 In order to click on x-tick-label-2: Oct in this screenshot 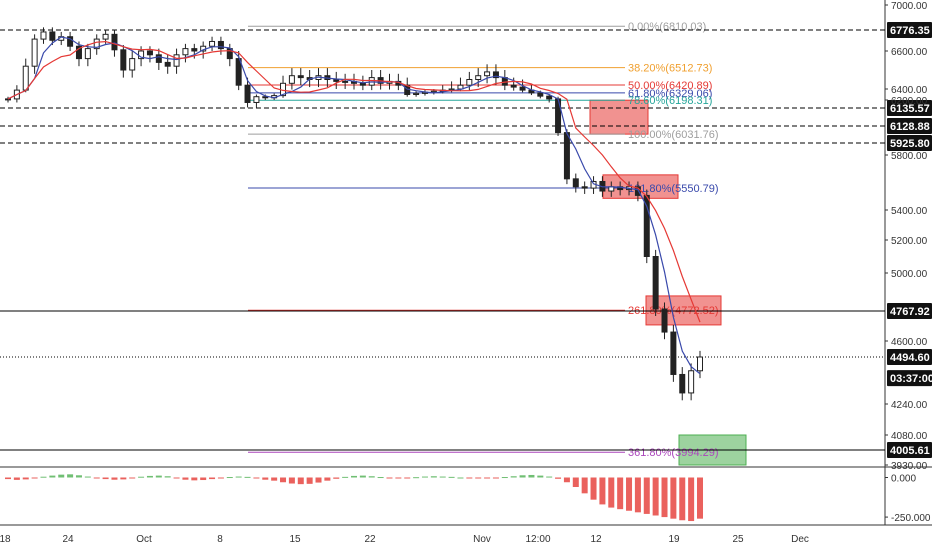, I will do `click(144, 539)`.